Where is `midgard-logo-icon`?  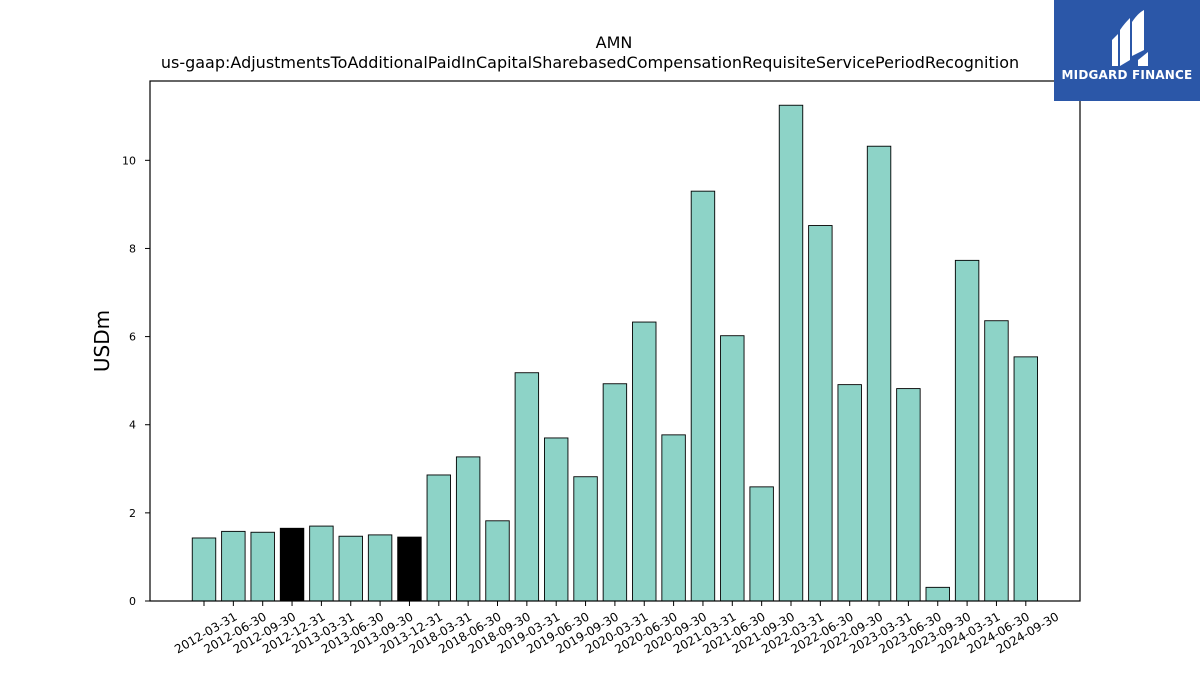 midgard-logo-icon is located at coordinates (1130, 38).